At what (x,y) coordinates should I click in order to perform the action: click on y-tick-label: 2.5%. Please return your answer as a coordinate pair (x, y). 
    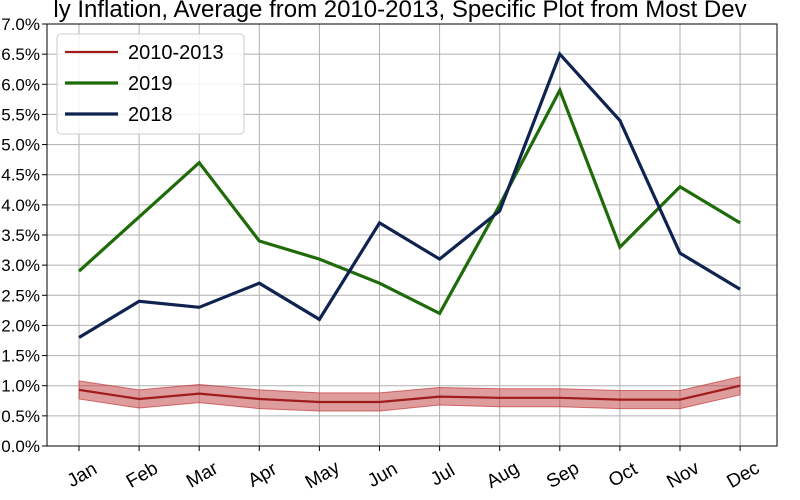
    Looking at the image, I should click on (20, 295).